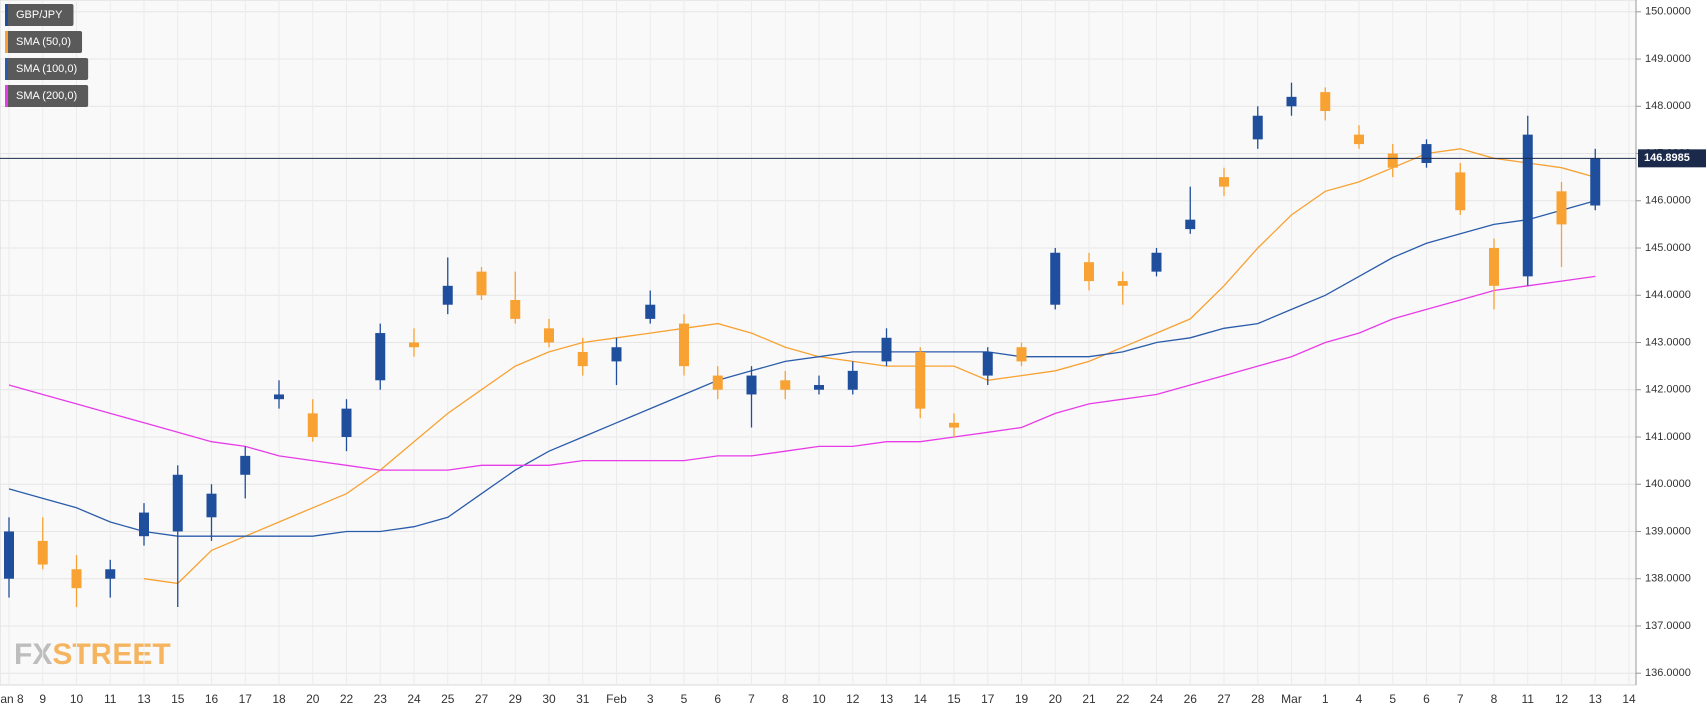 This screenshot has width=1707, height=712. What do you see at coordinates (684, 699) in the screenshot?
I see `x-tick-label: 5` at bounding box center [684, 699].